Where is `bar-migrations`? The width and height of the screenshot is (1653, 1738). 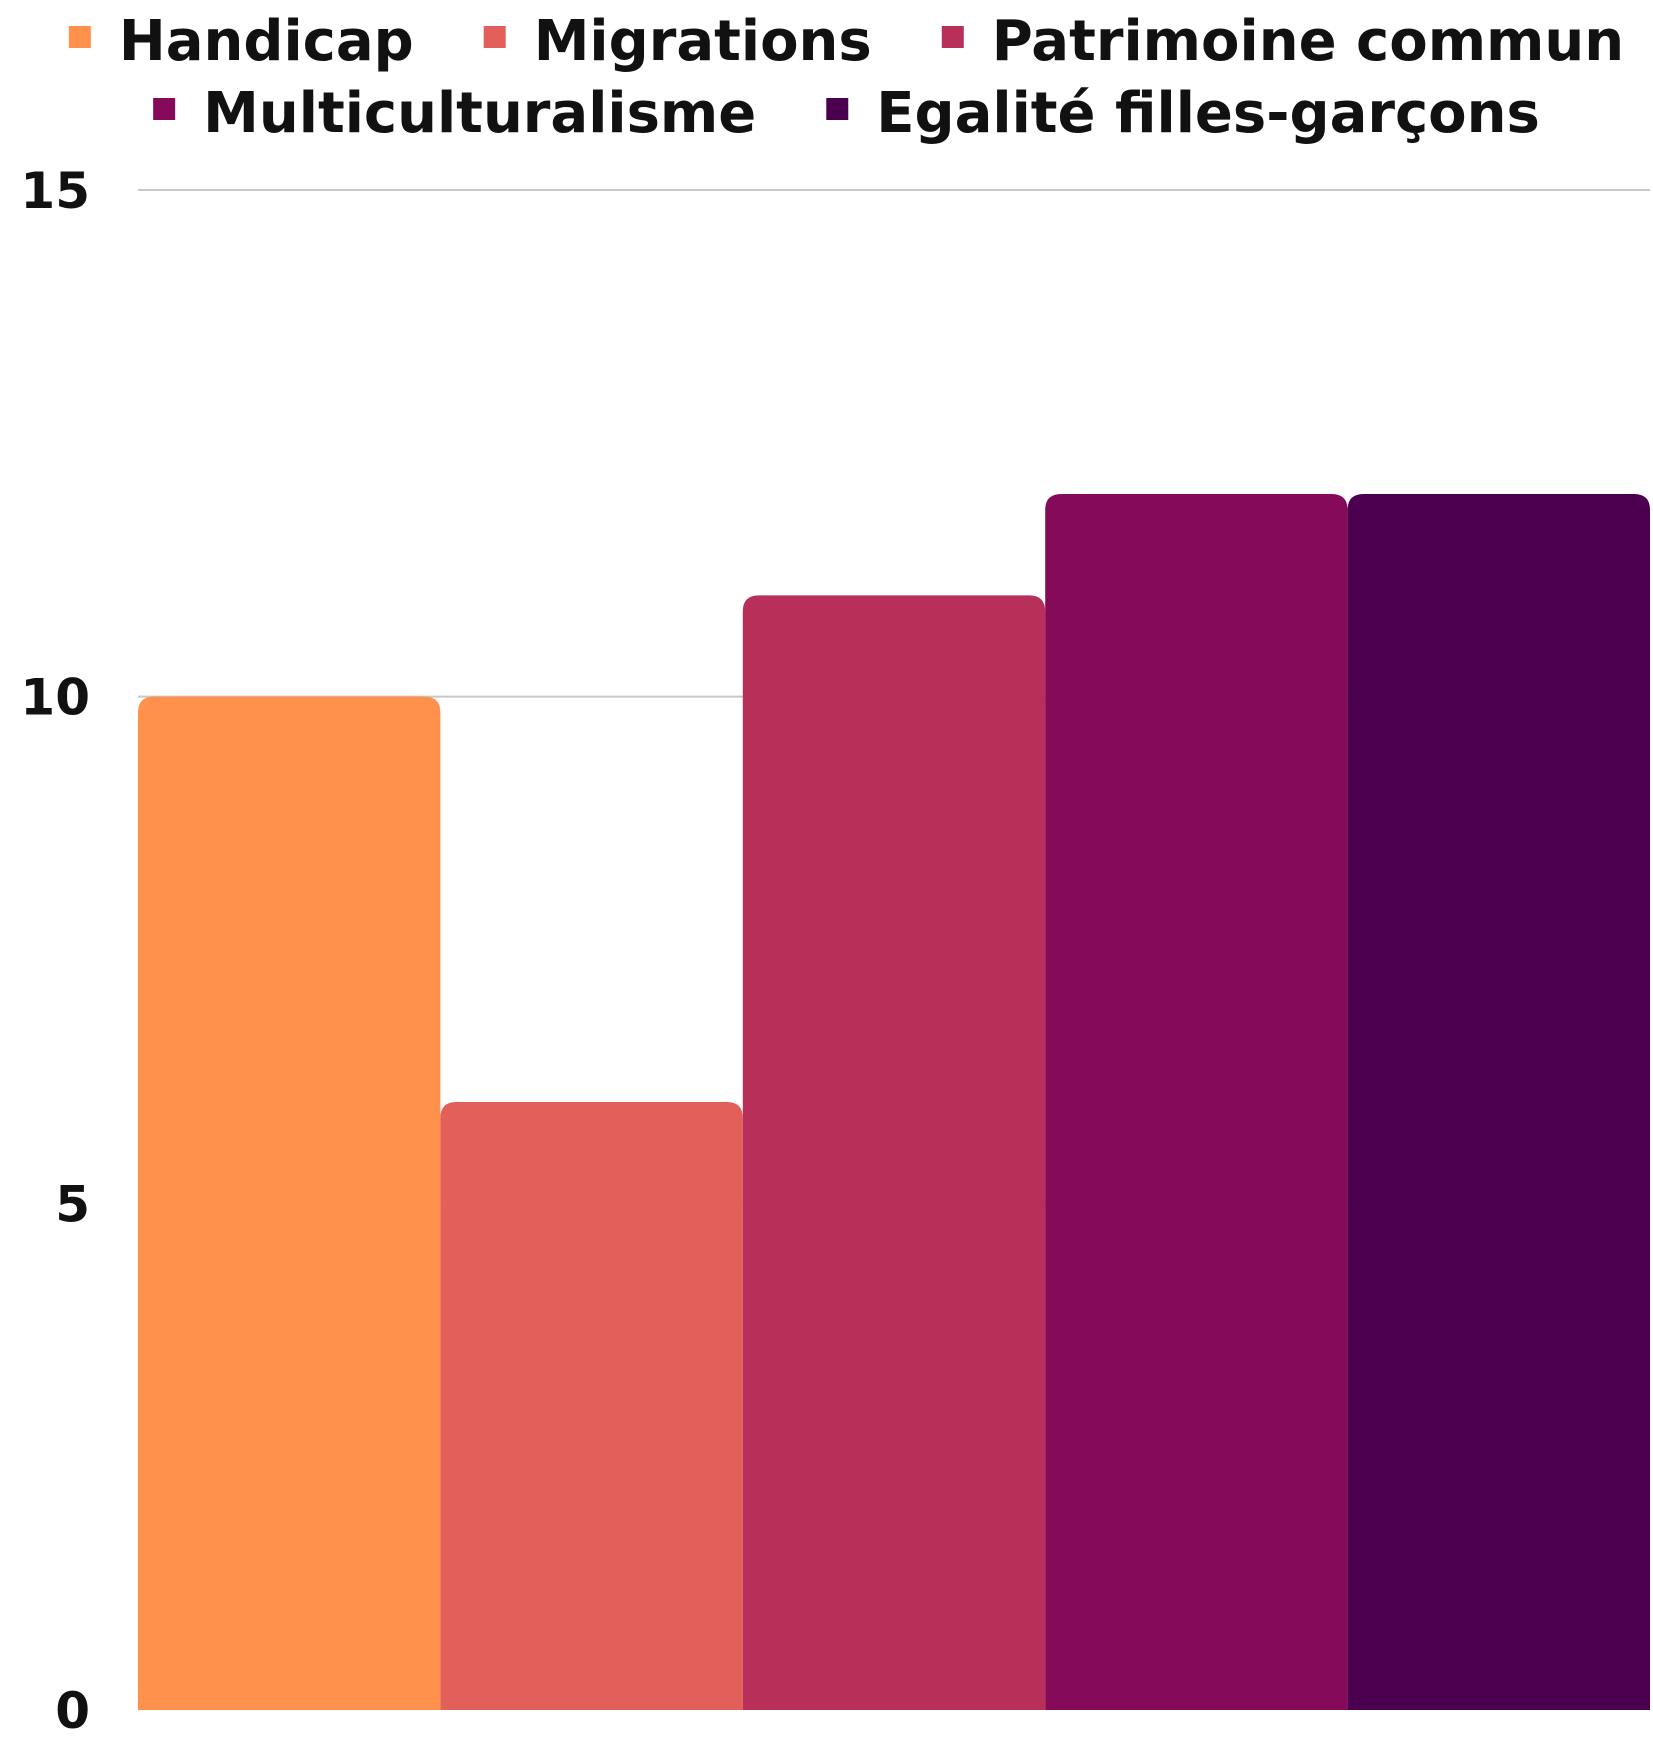 bar-migrations is located at coordinates (591, 1406).